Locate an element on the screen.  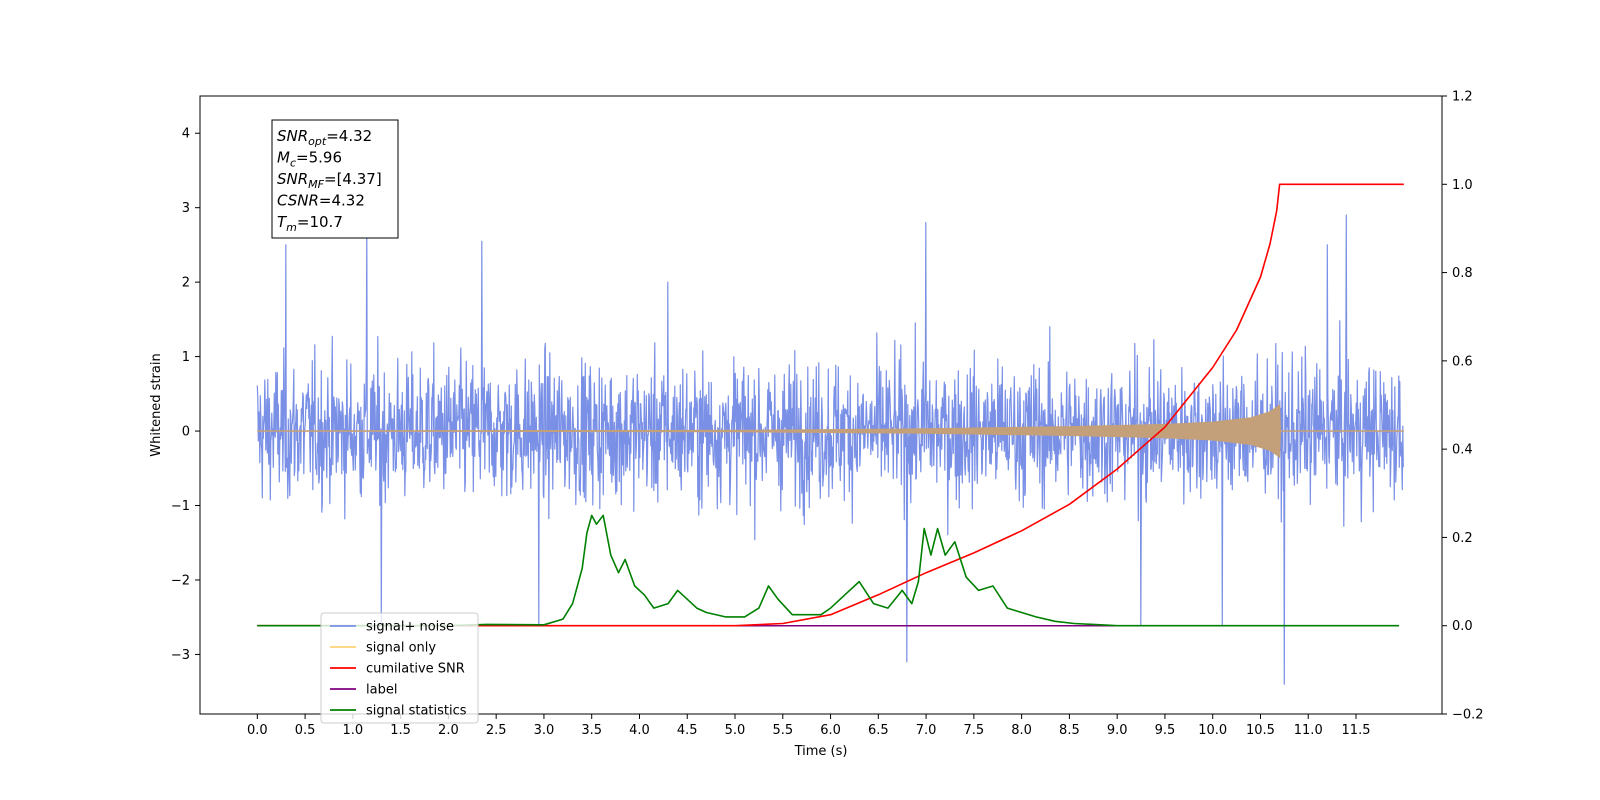
y-right-tick-label: 1.2 is located at coordinates (1462, 97).